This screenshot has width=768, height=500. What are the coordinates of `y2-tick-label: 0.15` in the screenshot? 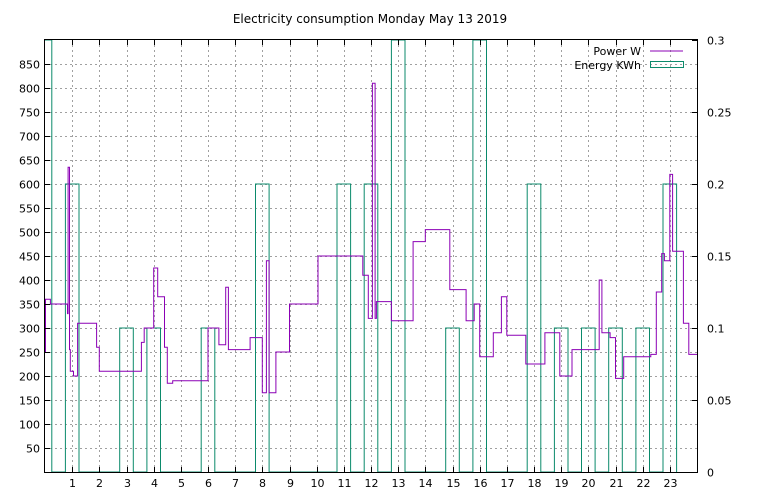 It's located at (719, 257).